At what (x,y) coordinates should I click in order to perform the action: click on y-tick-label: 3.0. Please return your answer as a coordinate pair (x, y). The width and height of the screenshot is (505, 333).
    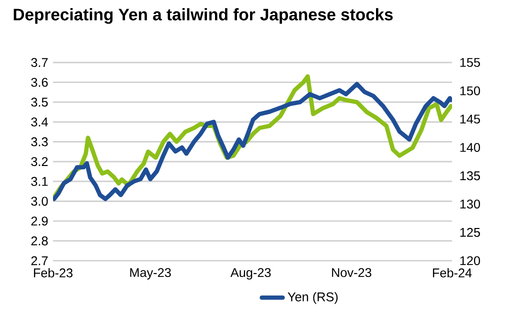
    Looking at the image, I should click on (39, 201).